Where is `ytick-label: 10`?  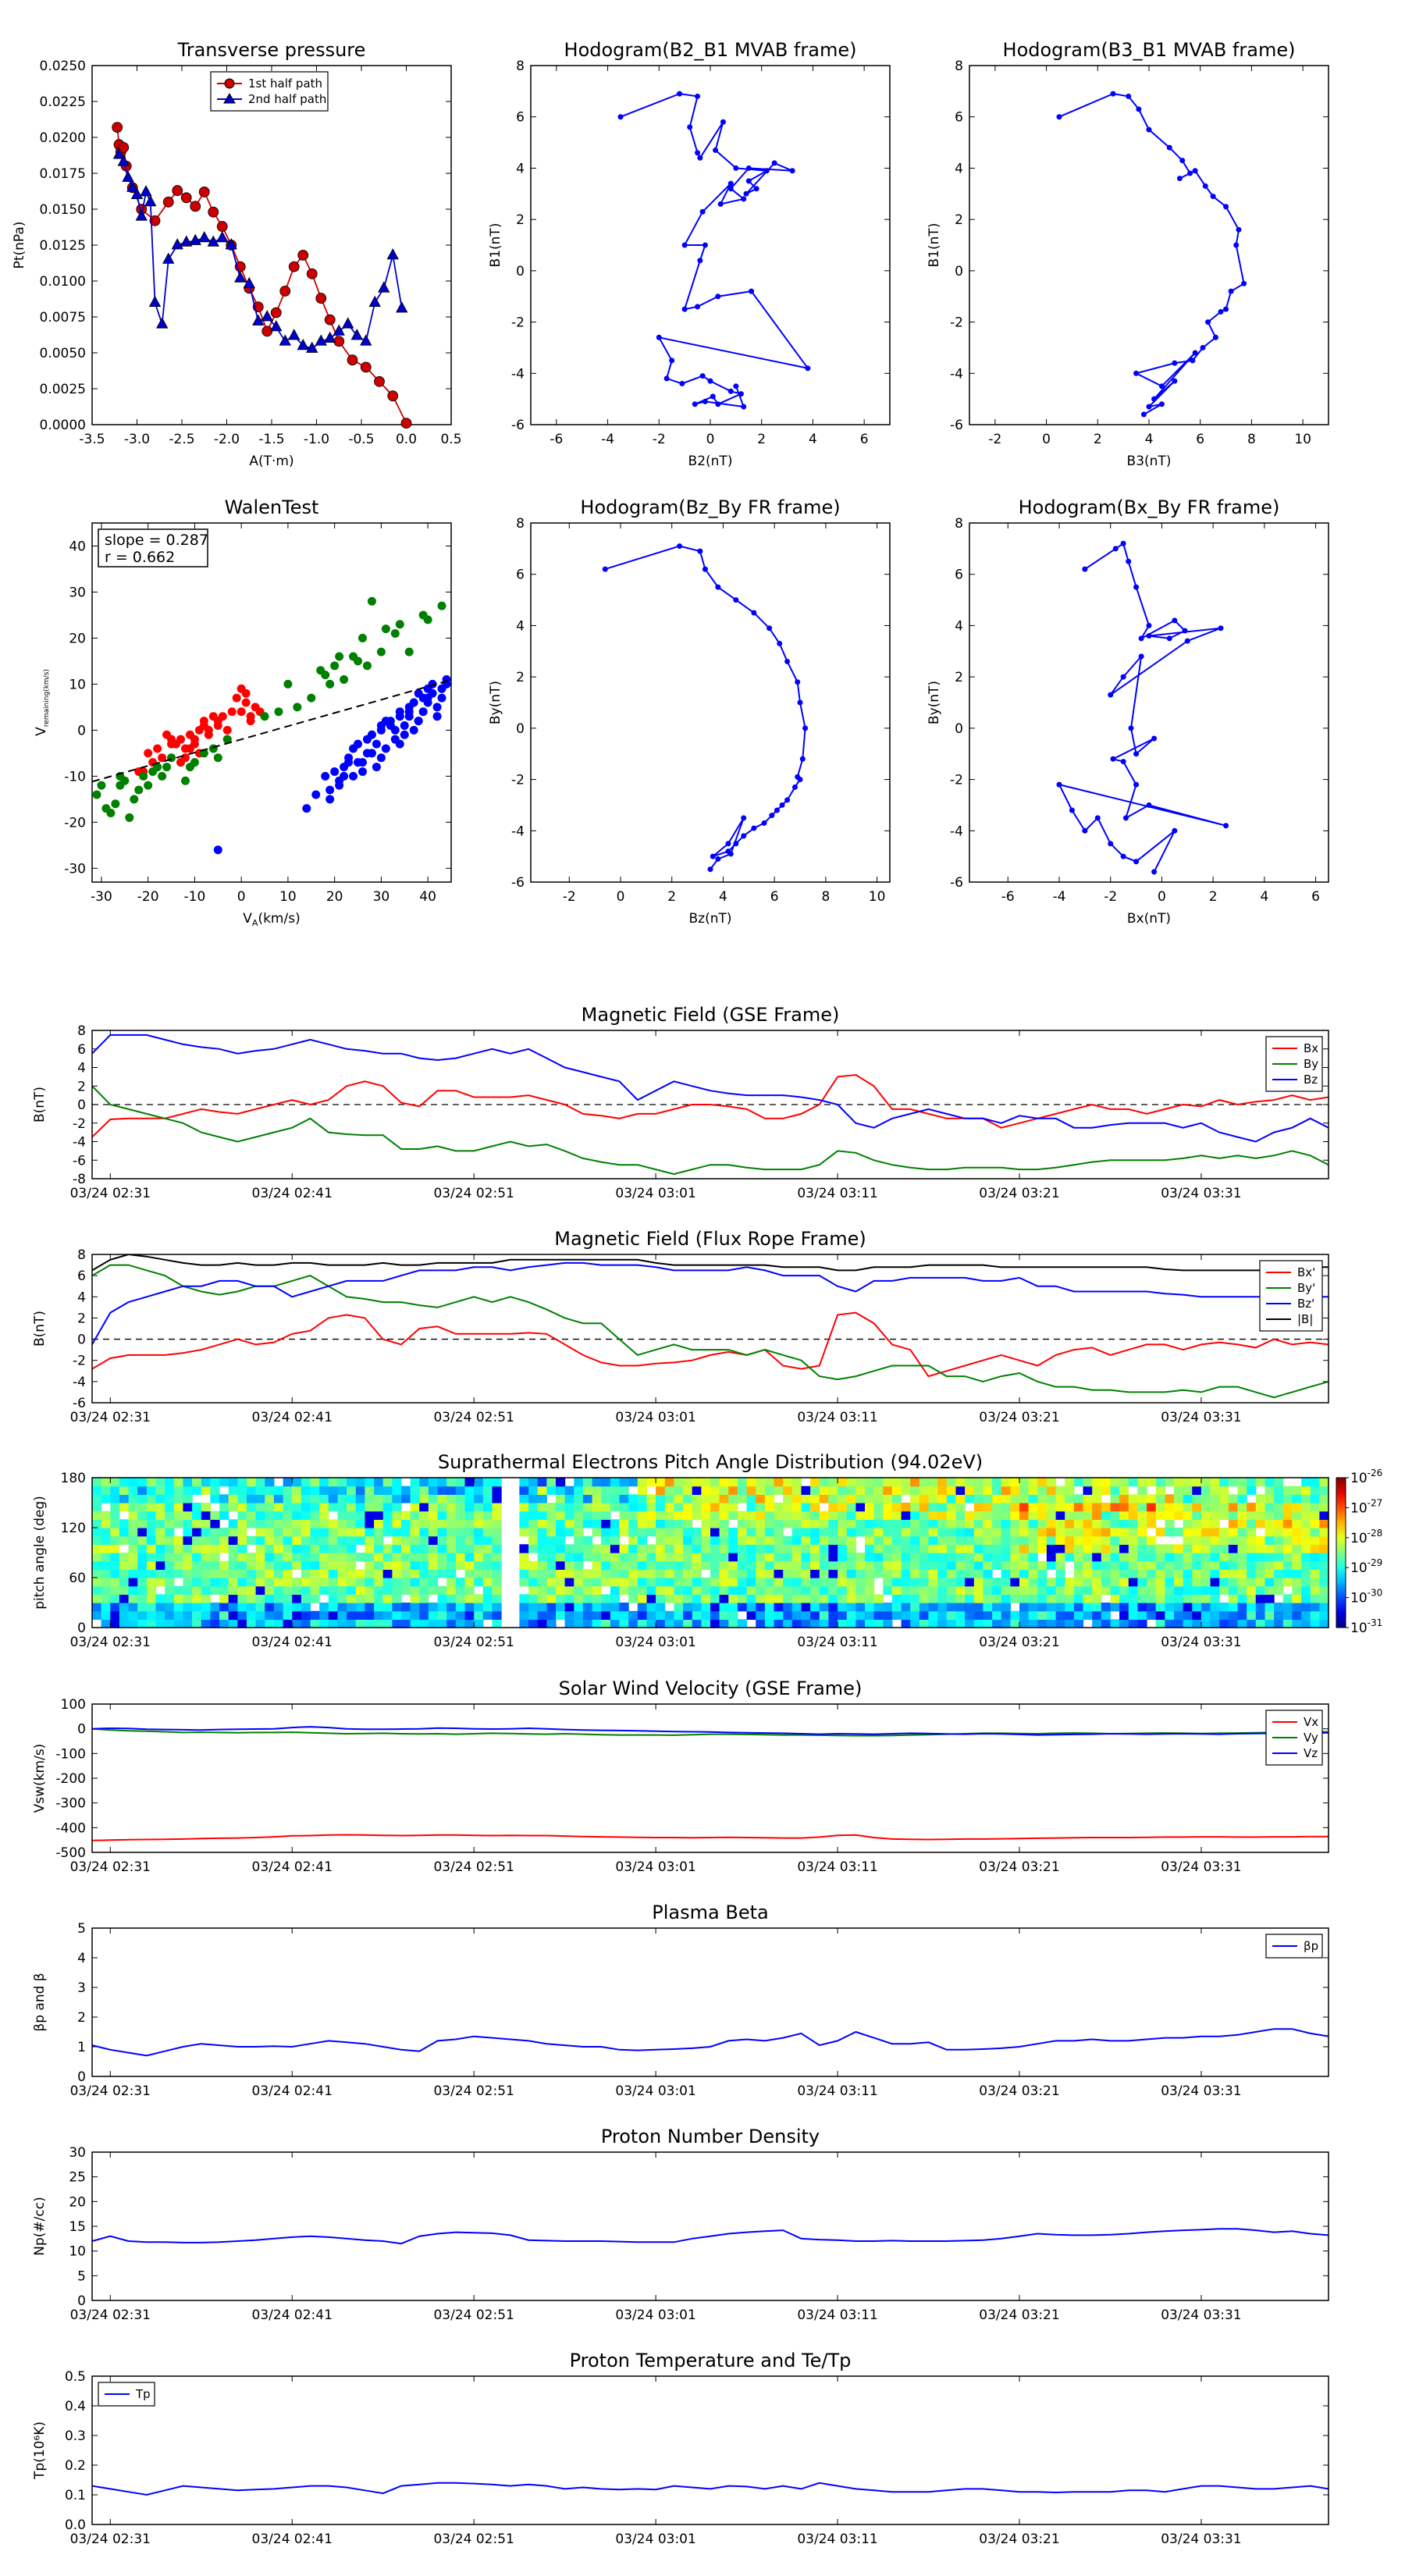
ytick-label: 10 is located at coordinates (77, 2252).